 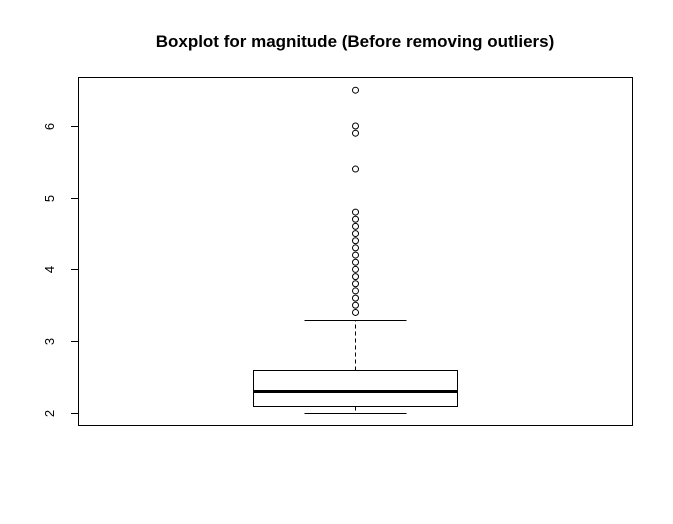 I want to click on y-tick-label: 4, so click(x=49, y=269).